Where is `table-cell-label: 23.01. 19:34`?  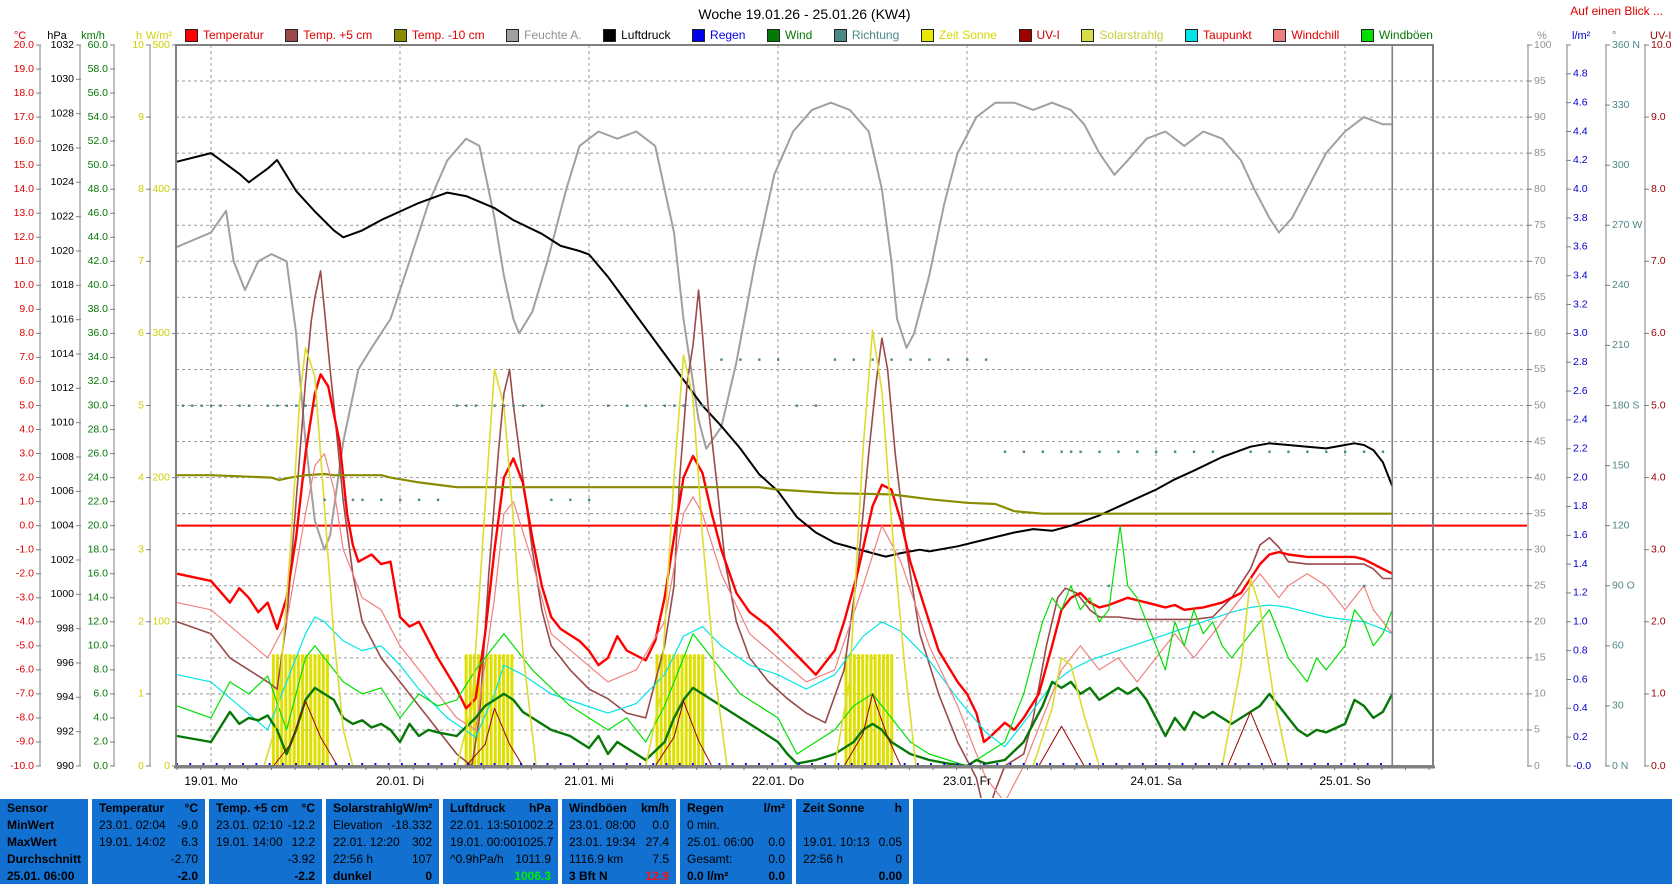 table-cell-label: 23.01. 19:34 is located at coordinates (602, 841).